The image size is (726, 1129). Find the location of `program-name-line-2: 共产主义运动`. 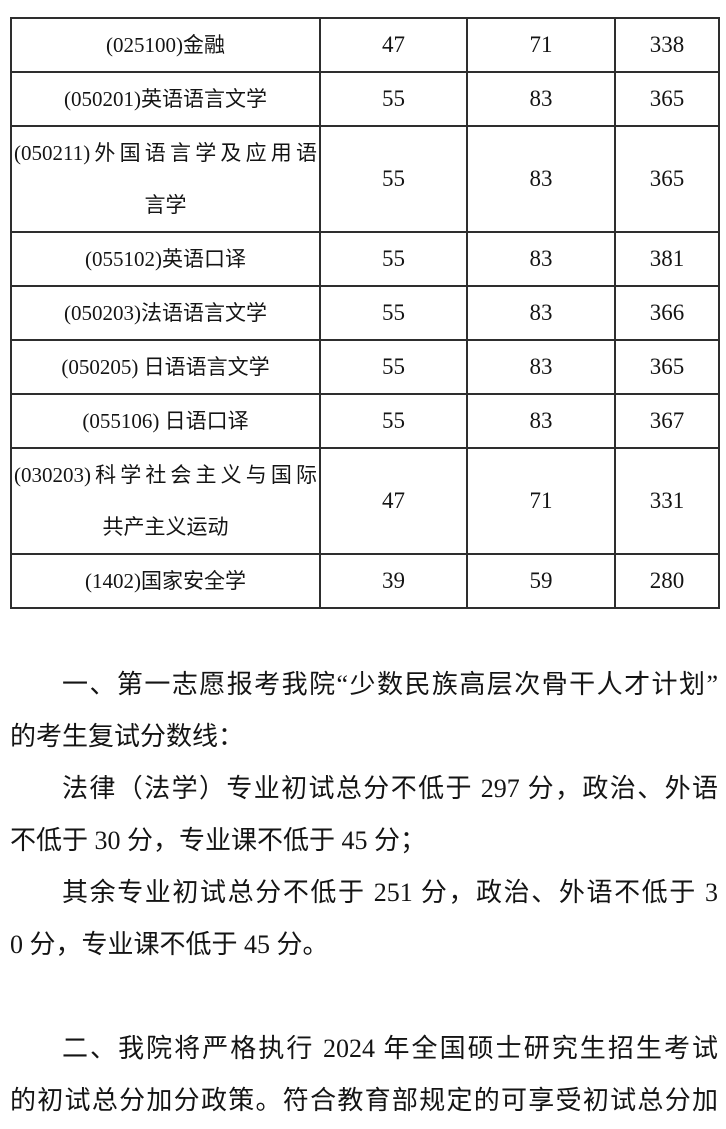

program-name-line-2: 共产主义运动 is located at coordinates (165, 527).